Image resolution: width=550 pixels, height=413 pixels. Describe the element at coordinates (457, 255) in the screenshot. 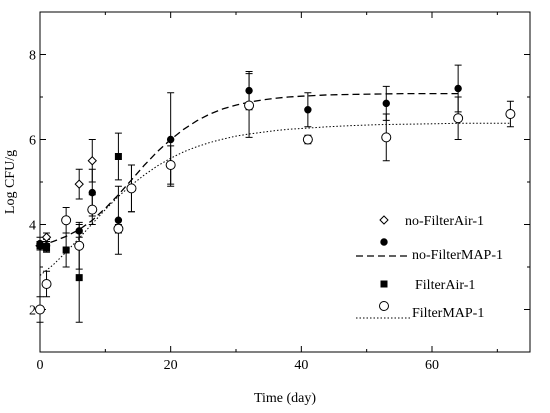

I see `legend-label-no-filtermap-1: no-FilterMAP-1` at that location.